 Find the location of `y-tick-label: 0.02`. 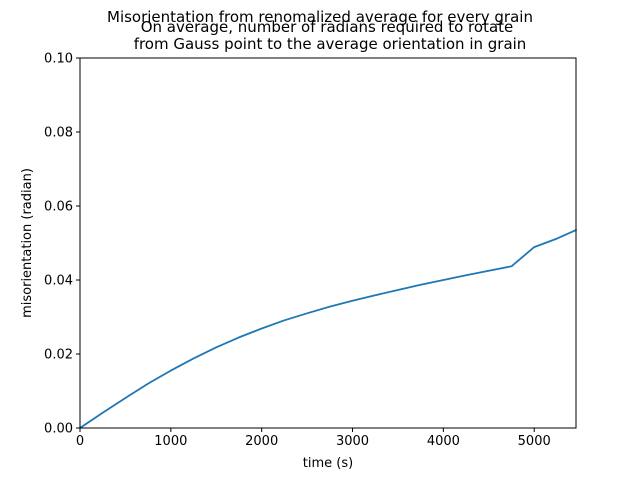

y-tick-label: 0.02 is located at coordinates (58, 355).